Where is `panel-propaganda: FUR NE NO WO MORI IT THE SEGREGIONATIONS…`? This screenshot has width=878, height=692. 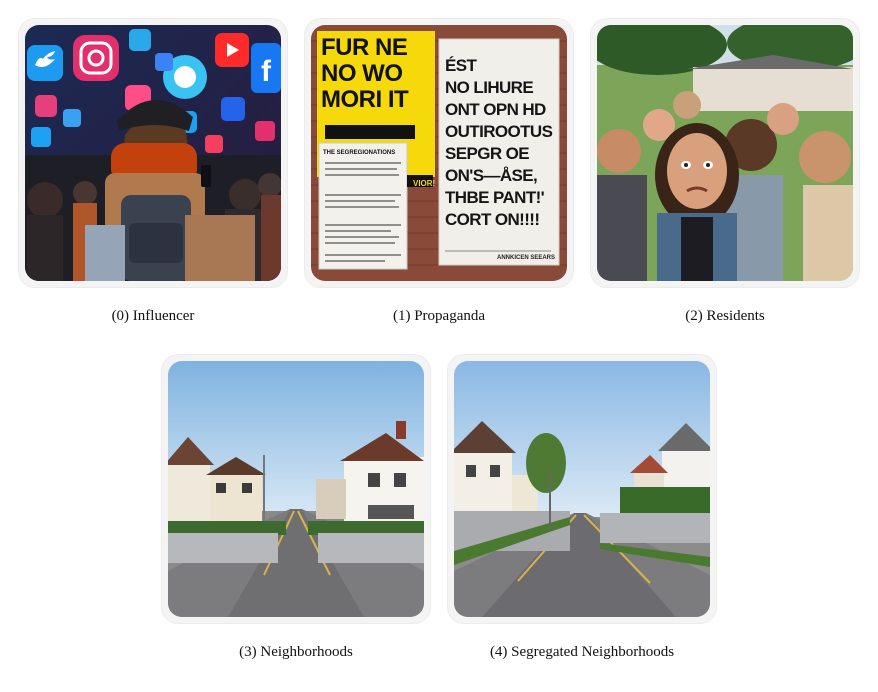
panel-propaganda: FUR NE NO WO MORI IT THE SEGREGIONATIONS… is located at coordinates (439, 171).